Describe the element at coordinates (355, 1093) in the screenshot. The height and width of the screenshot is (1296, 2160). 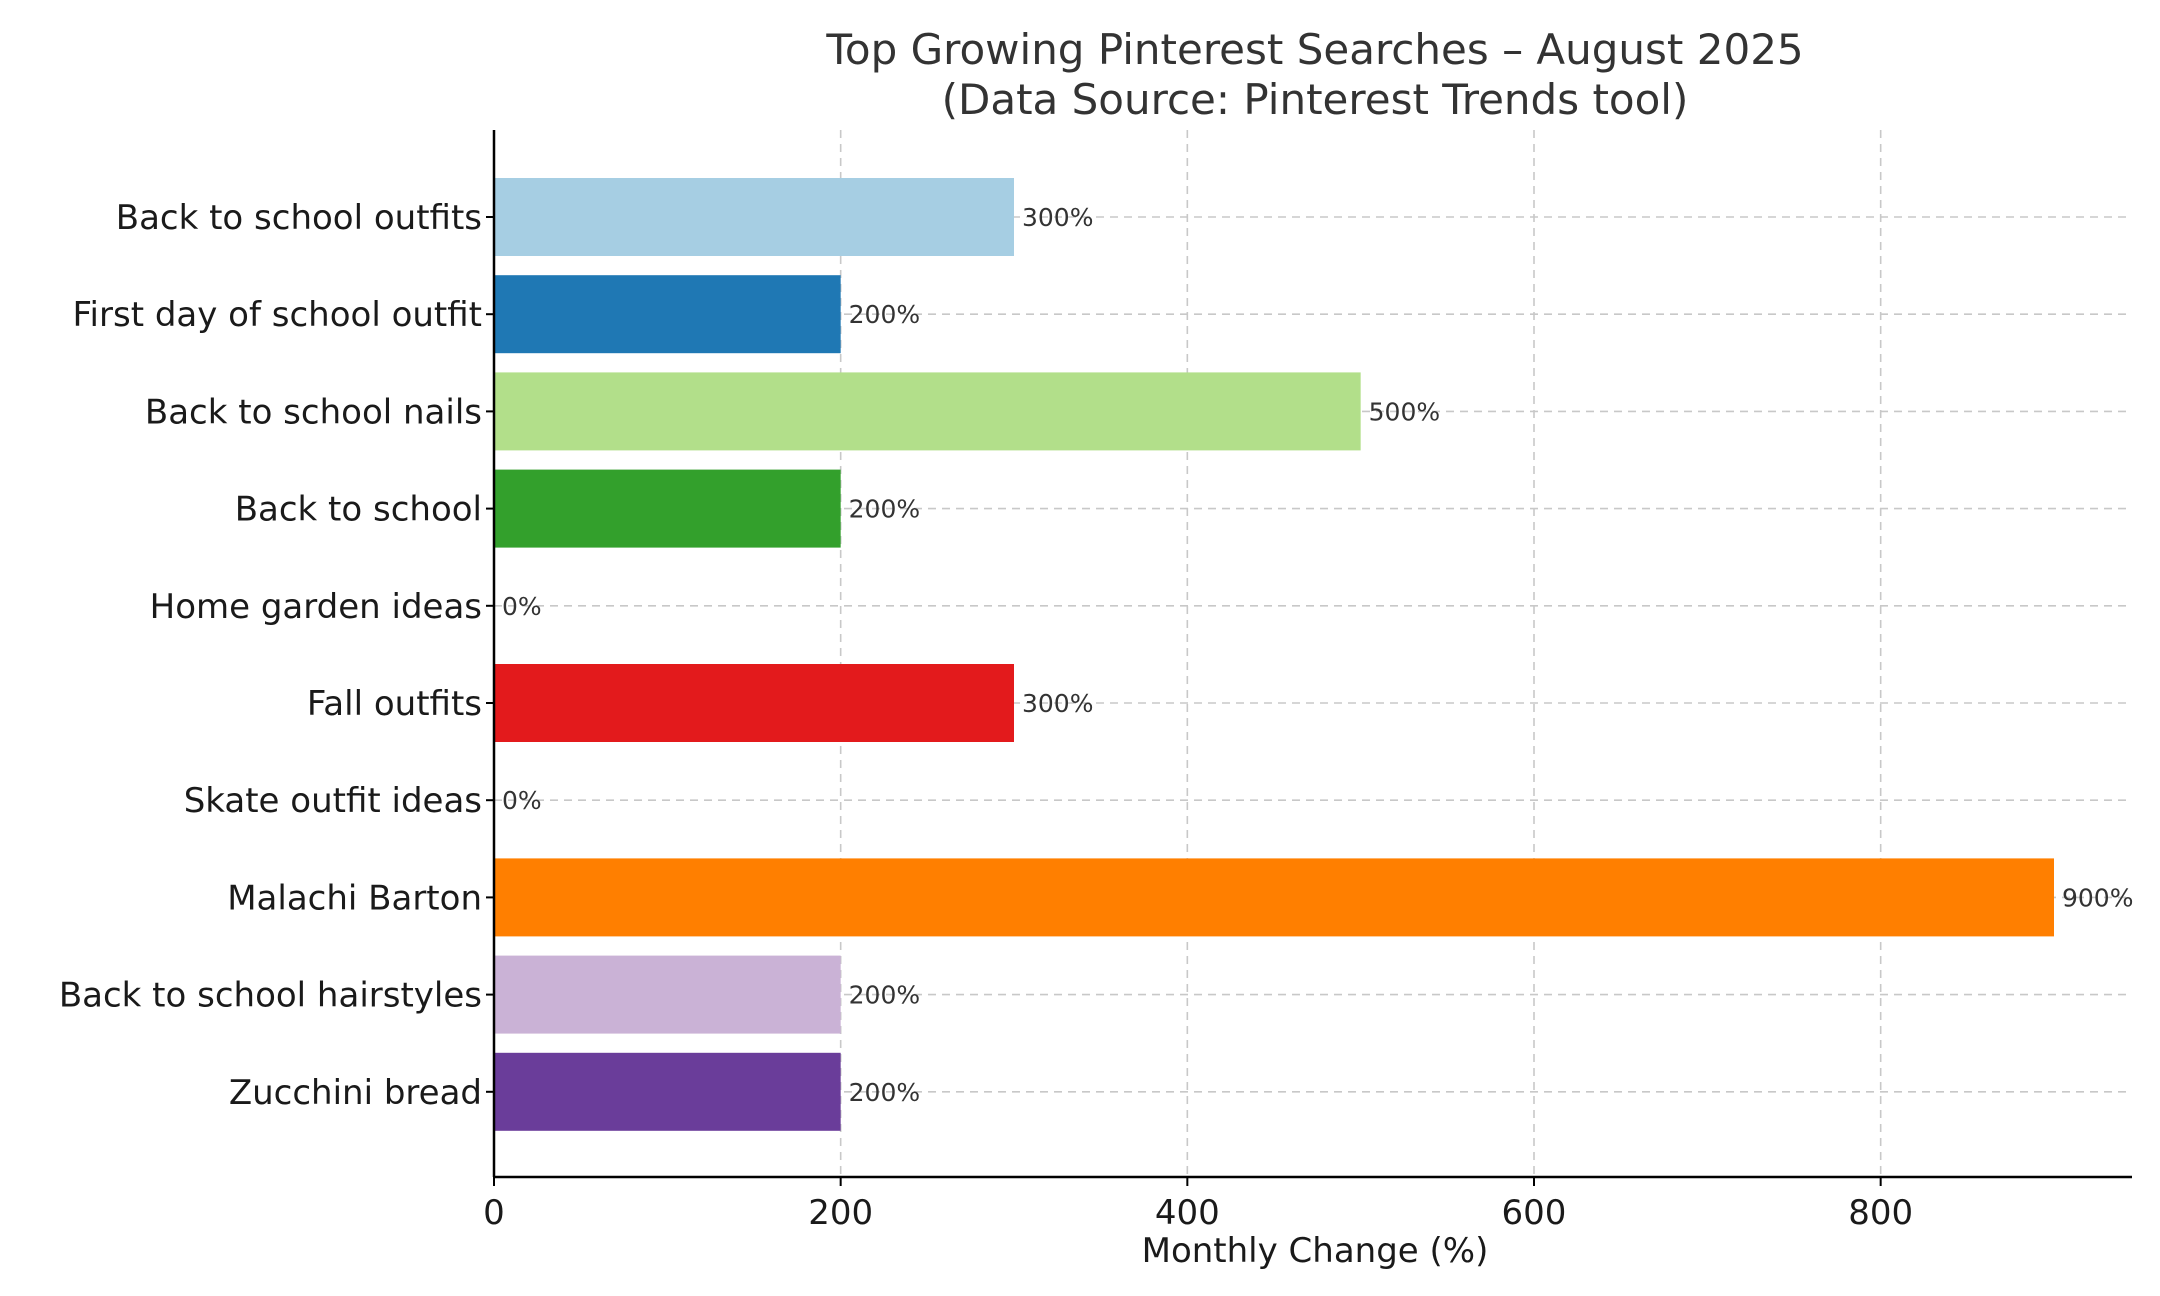
I see `y-tick-label-9: Zucchini bread` at that location.